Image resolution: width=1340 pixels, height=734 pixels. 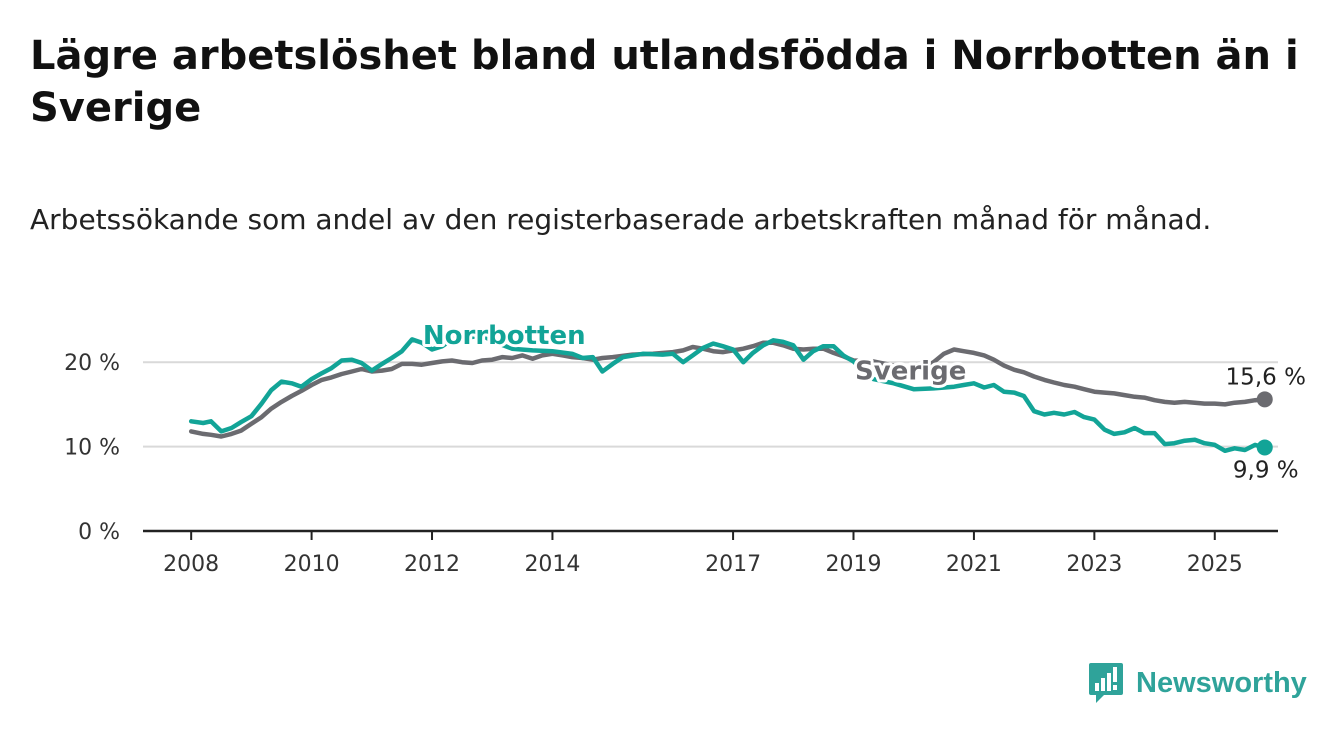 I want to click on end-value-label-norrbotten: 9,9 %, so click(x=1266, y=470).